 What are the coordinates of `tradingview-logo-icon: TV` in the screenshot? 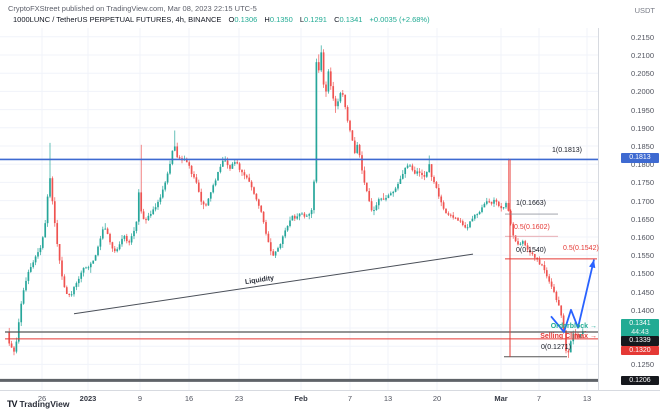 It's located at (12, 404).